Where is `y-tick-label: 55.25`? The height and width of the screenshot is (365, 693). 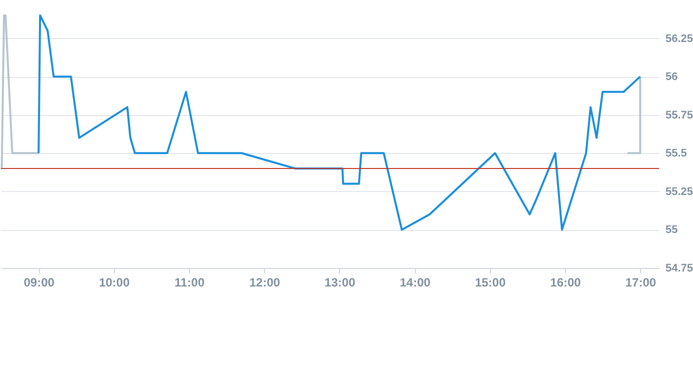 y-tick-label: 55.25 is located at coordinates (679, 192).